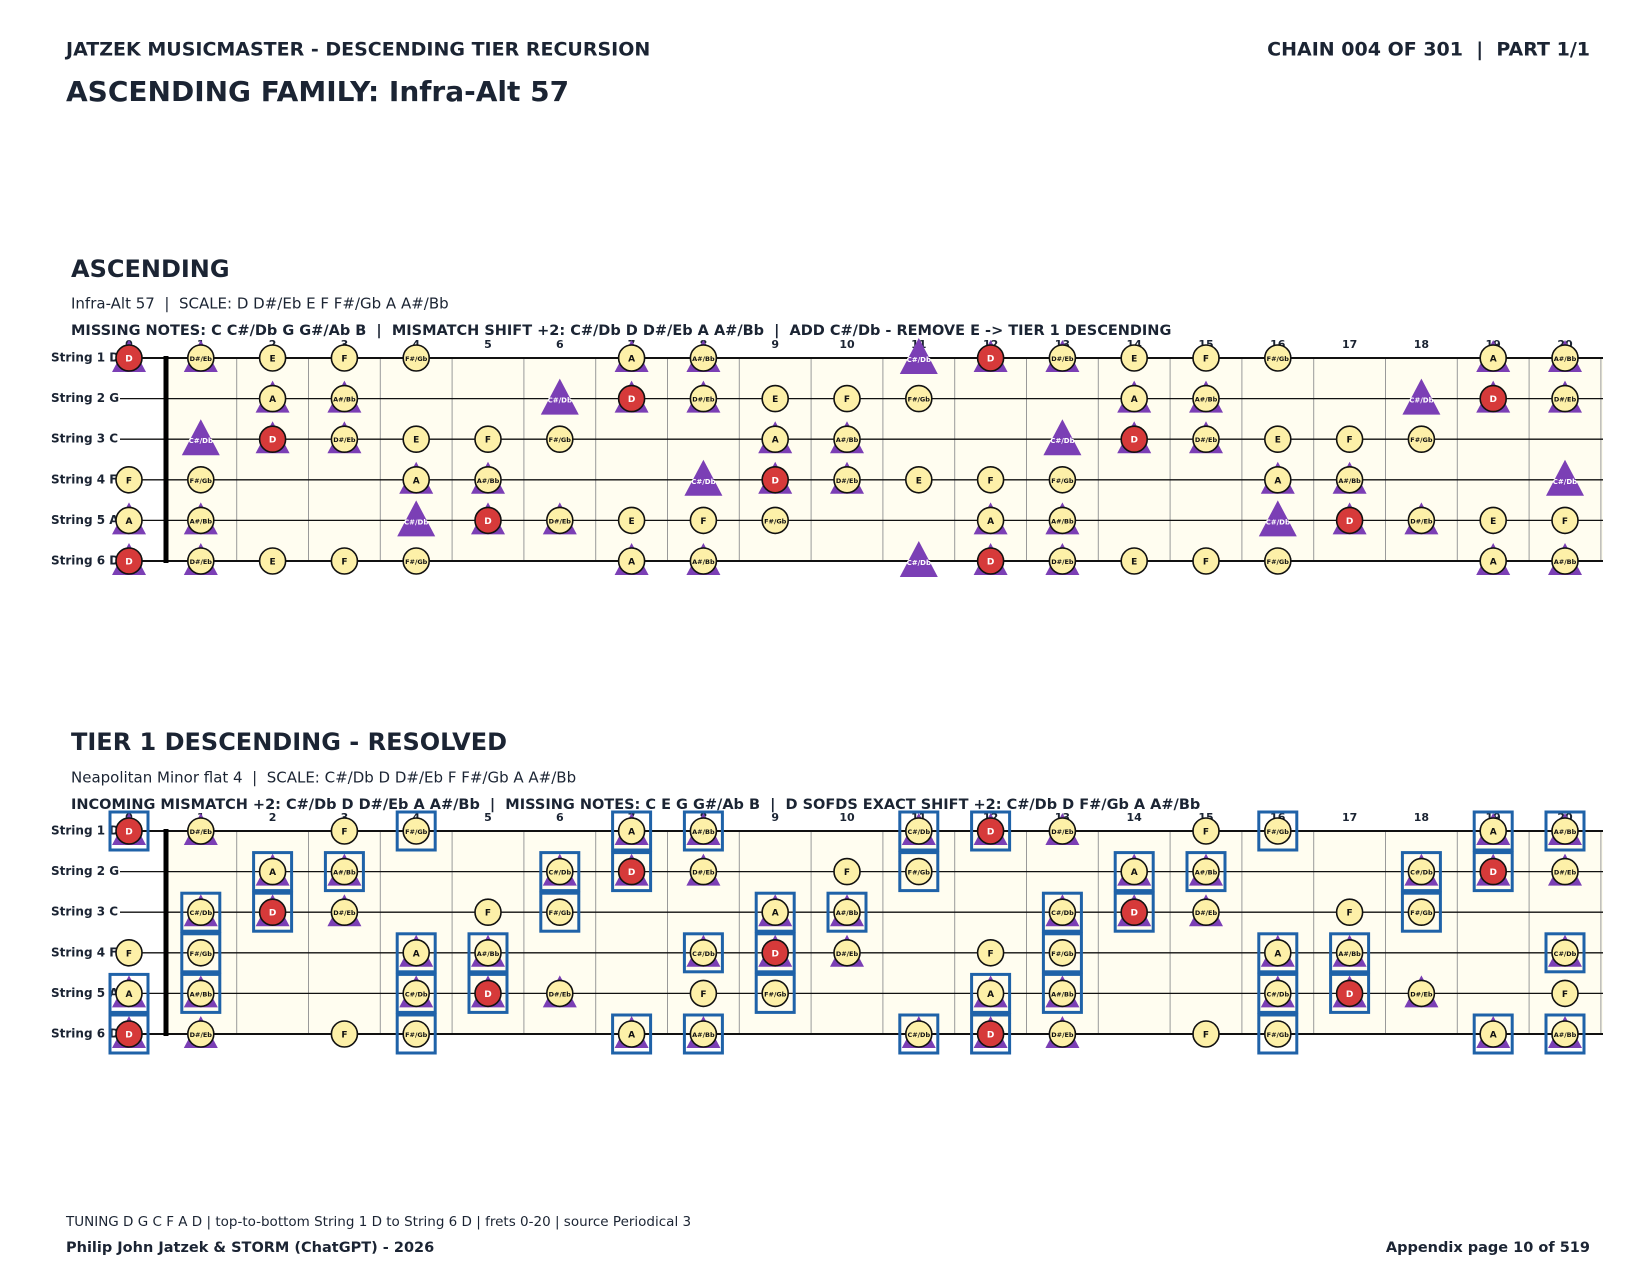 The width and height of the screenshot is (1650, 1275). Describe the element at coordinates (1488, 1248) in the screenshot. I see `footer-page: Appendix page 10 of 519` at that location.